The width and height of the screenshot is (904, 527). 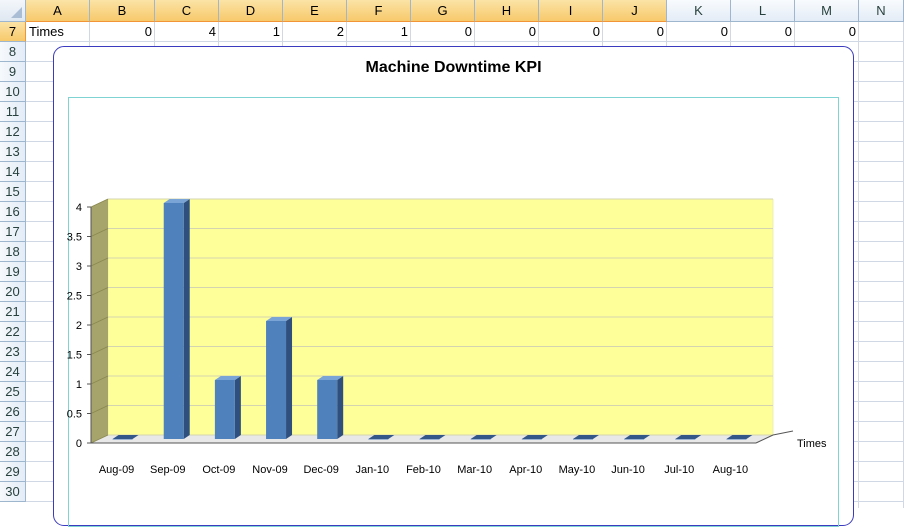 What do you see at coordinates (148, 31) in the screenshot?
I see `cell-b7: 0` at bounding box center [148, 31].